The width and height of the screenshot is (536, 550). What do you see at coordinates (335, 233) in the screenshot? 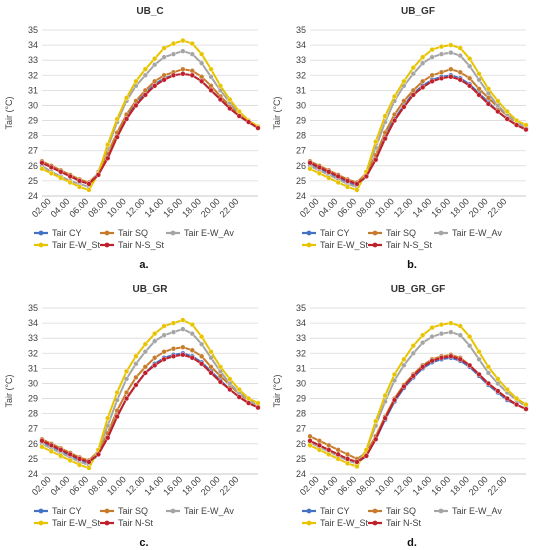
I see `legend-entry: Tair CY` at bounding box center [335, 233].